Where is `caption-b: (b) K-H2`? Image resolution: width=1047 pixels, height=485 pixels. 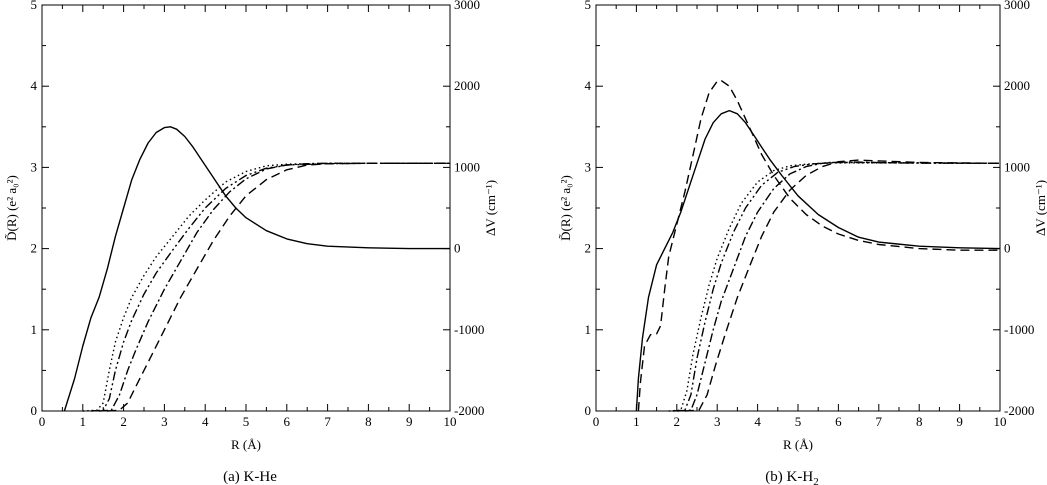 caption-b: (b) K-H2 is located at coordinates (791, 477).